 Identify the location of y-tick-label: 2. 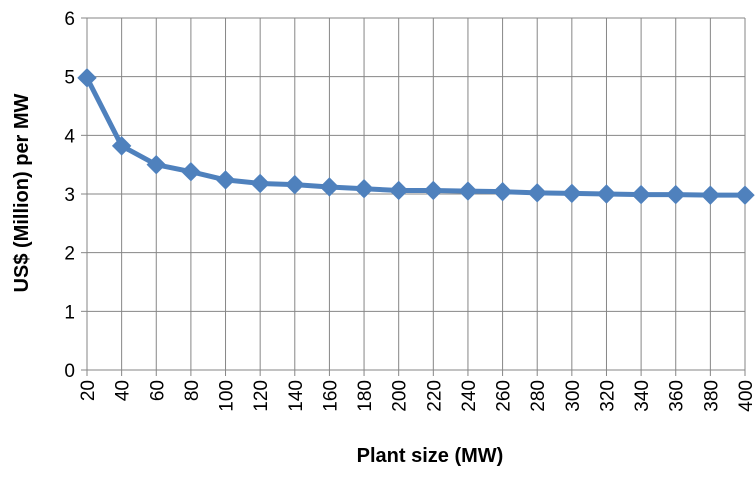
(69, 254).